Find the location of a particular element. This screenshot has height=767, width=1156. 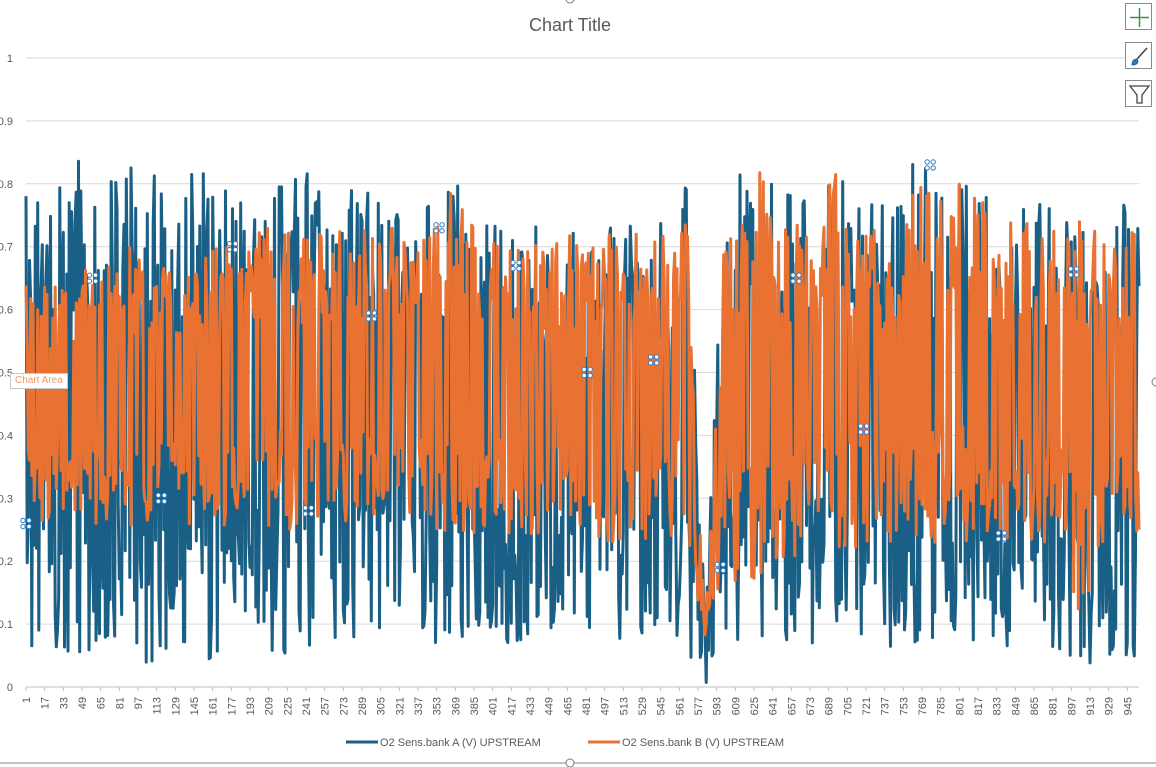

x-tick-label: 289 is located at coordinates (363, 706).